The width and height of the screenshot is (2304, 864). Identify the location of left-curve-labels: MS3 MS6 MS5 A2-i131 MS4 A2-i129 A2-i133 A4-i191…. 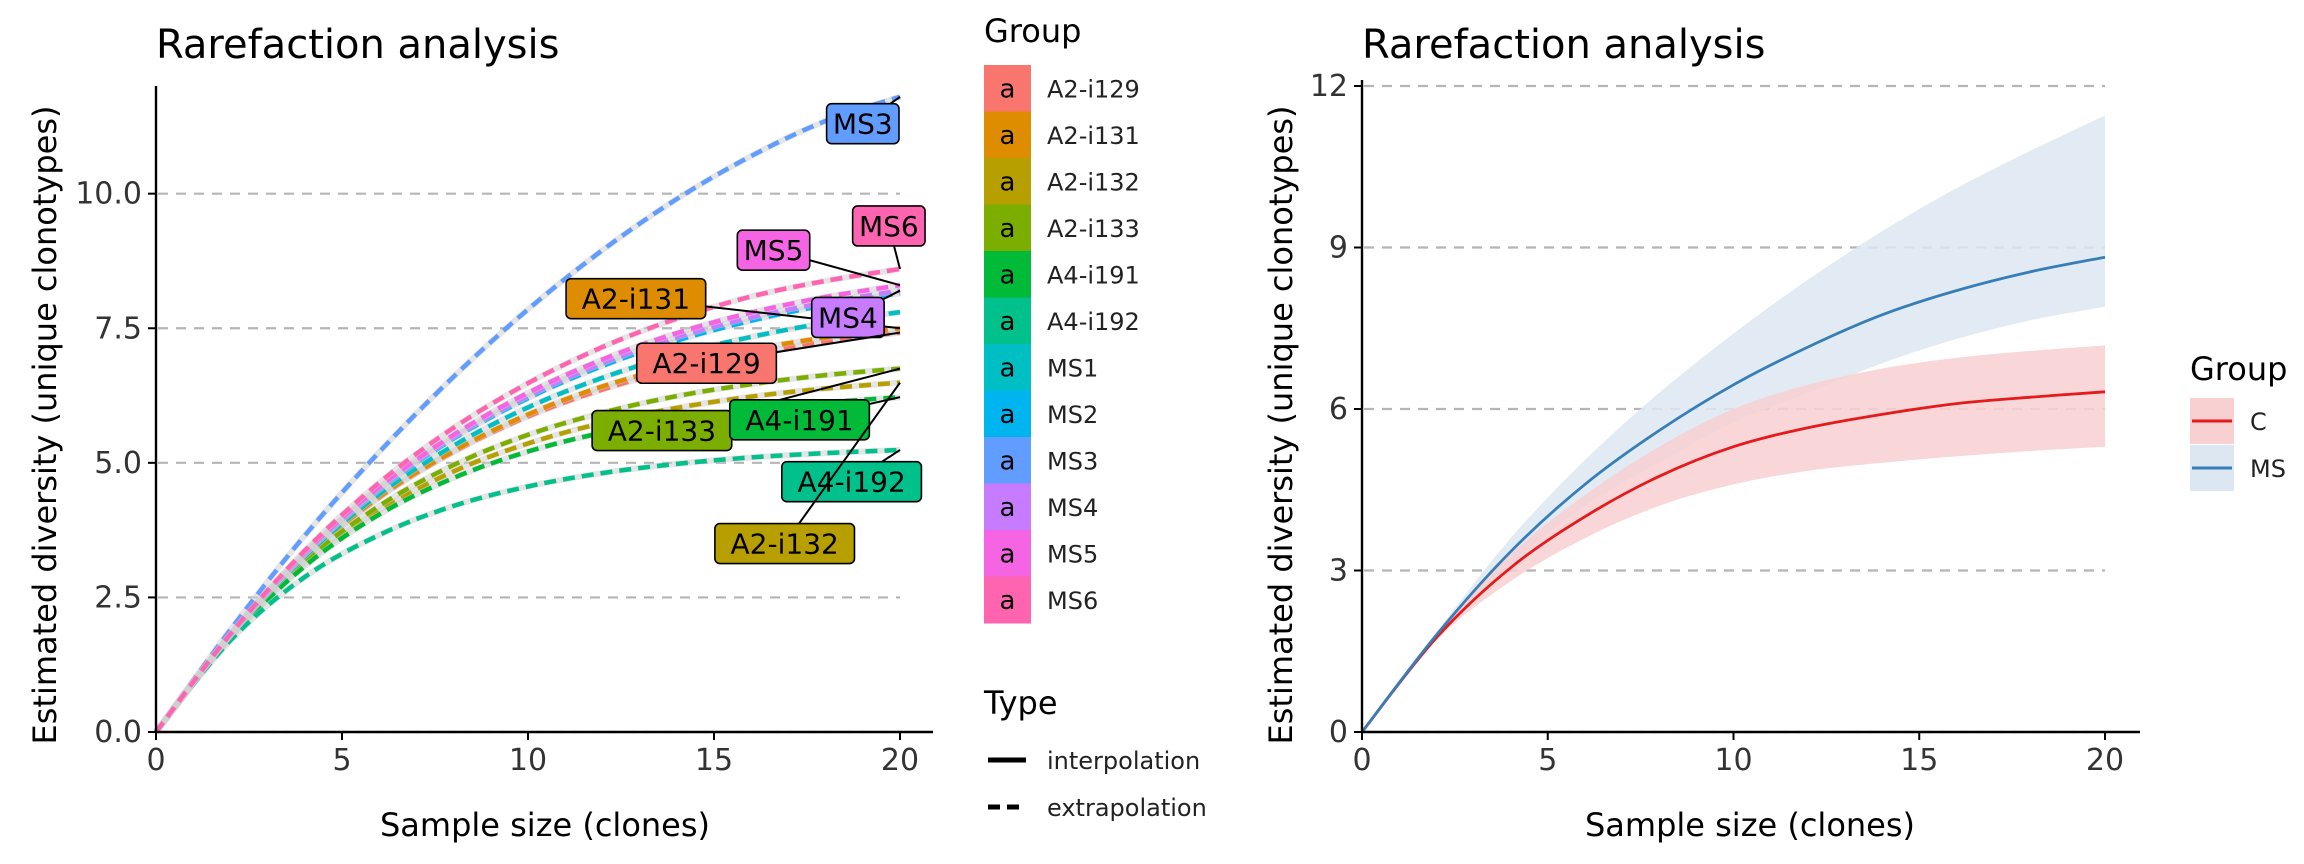
(745, 330).